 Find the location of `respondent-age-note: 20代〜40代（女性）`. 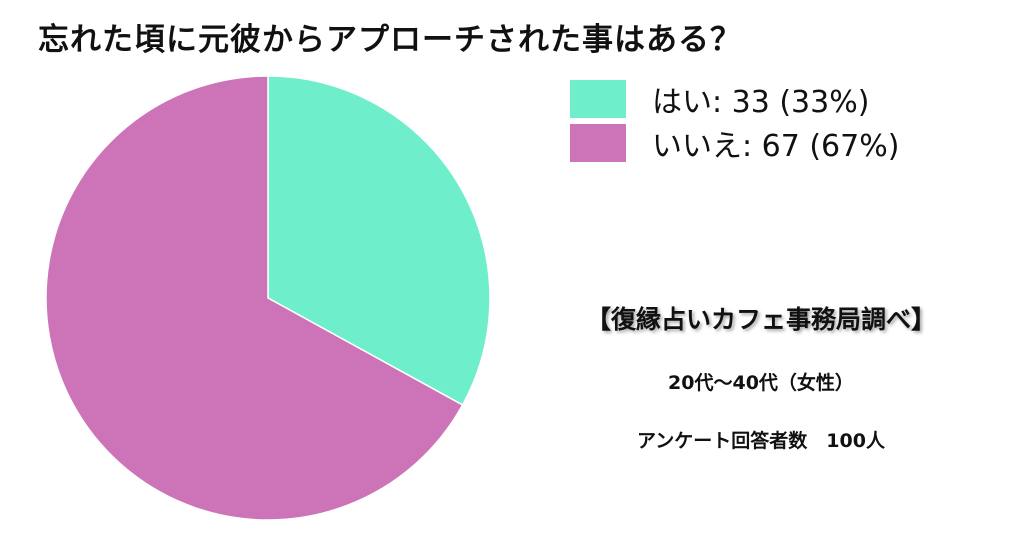

respondent-age-note: 20代〜40代（女性） is located at coordinates (761, 383).